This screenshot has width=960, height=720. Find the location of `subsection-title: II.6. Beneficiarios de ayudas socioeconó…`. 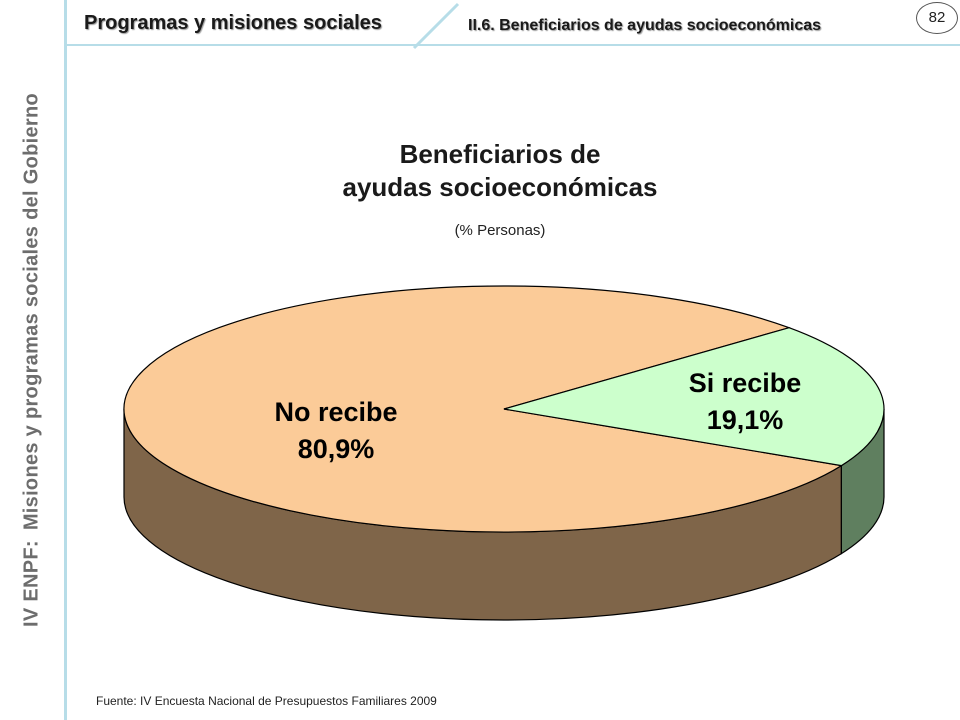

subsection-title: II.6. Beneficiarios de ayudas socioeconó… is located at coordinates (645, 25).